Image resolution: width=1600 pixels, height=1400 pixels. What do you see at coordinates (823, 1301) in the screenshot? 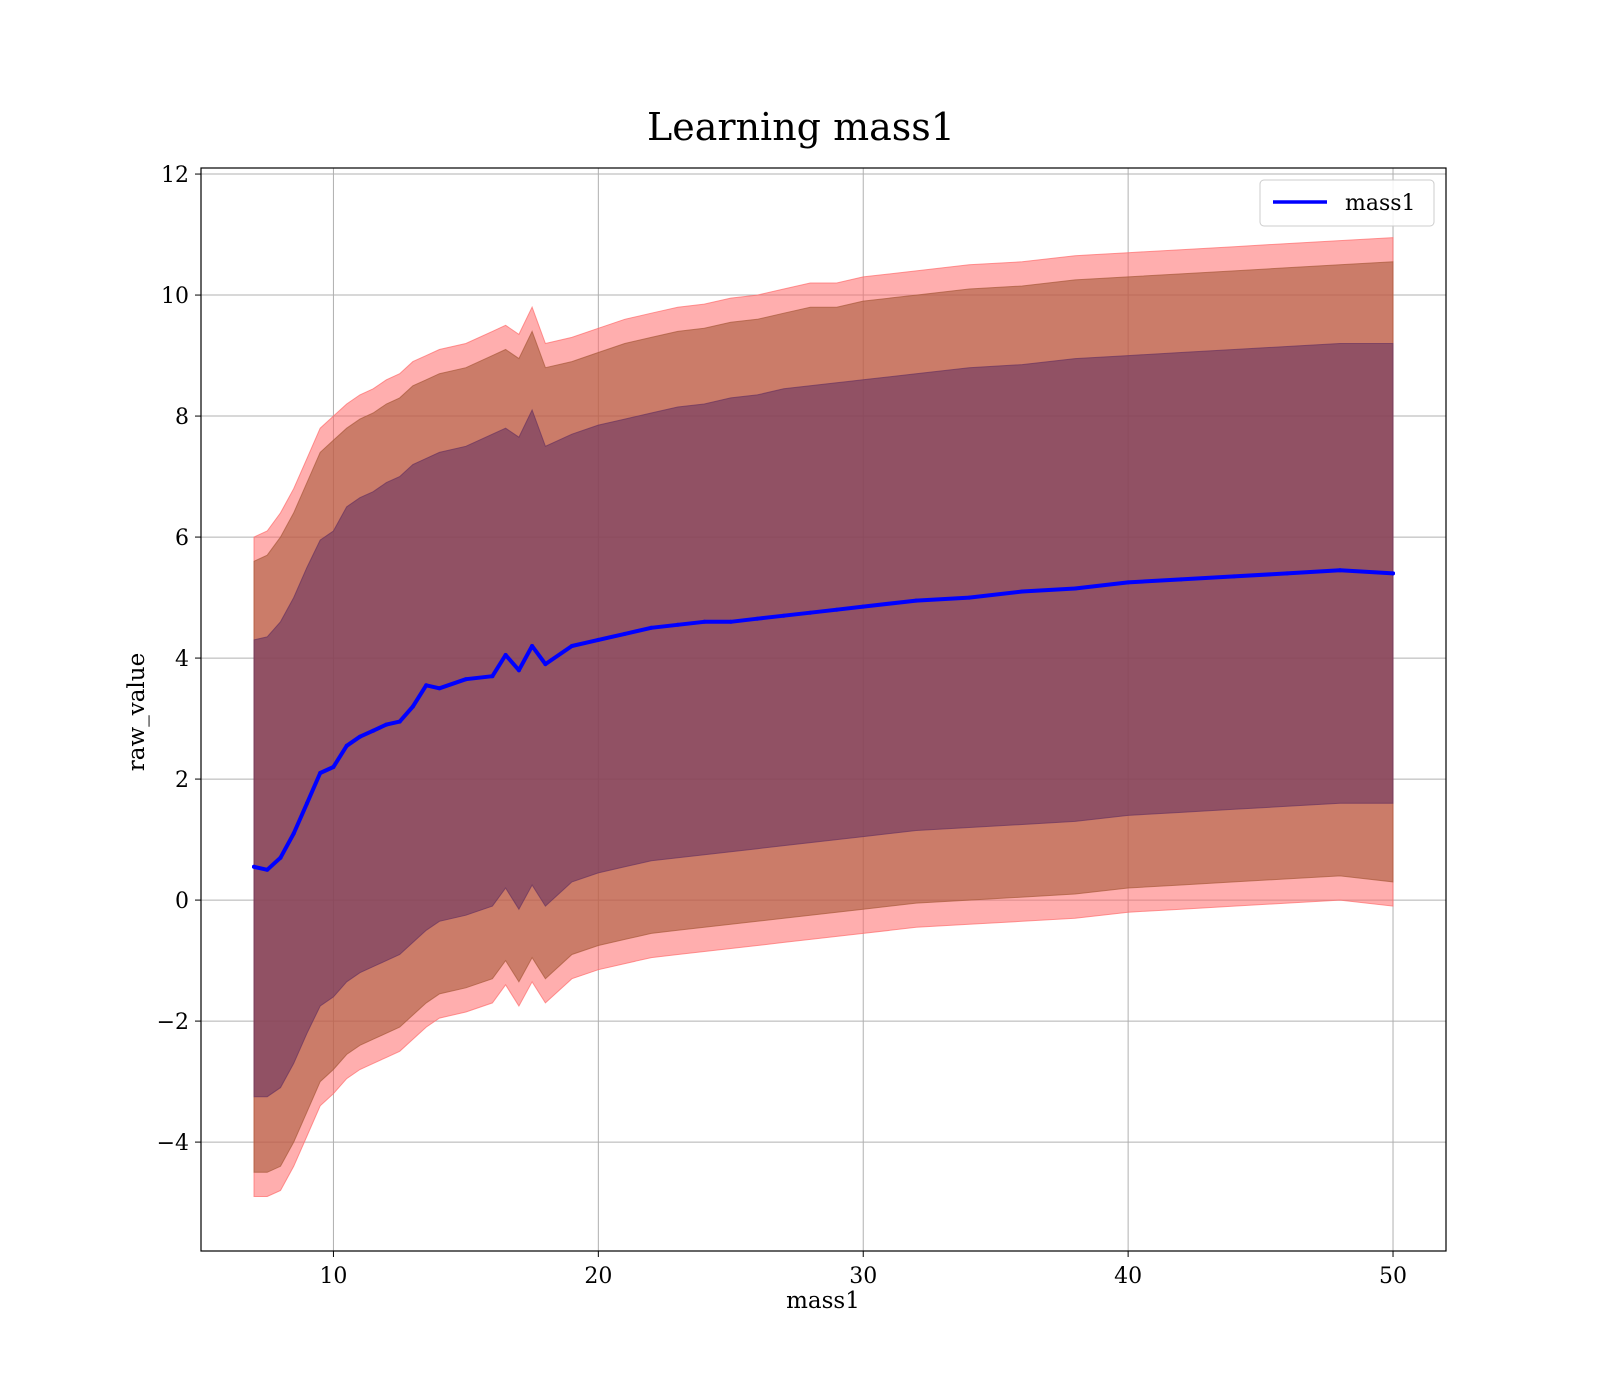
I see `x-axis-label: mass1` at bounding box center [823, 1301].